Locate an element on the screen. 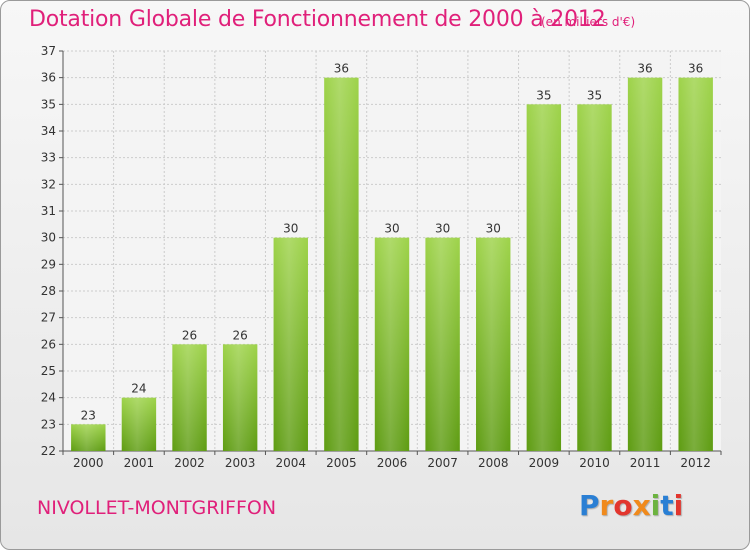 This screenshot has width=750, height=550. x-tick-label: 2008 is located at coordinates (493, 463).